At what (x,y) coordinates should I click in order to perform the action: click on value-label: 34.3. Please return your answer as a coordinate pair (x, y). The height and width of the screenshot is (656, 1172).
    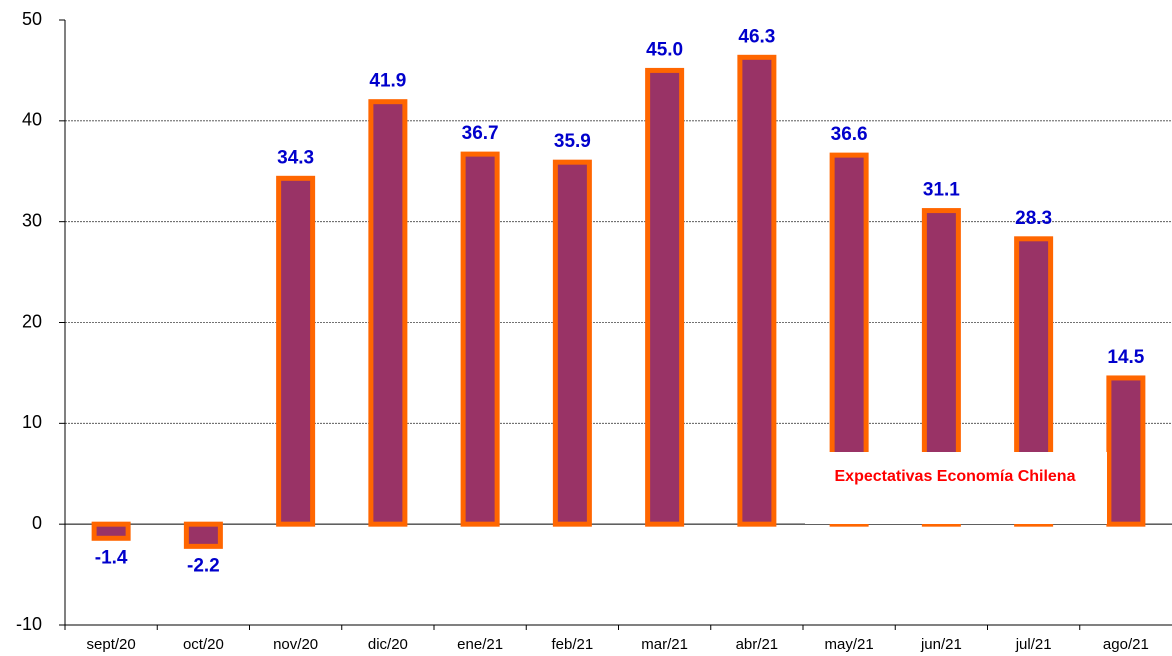
    Looking at the image, I should click on (295, 157).